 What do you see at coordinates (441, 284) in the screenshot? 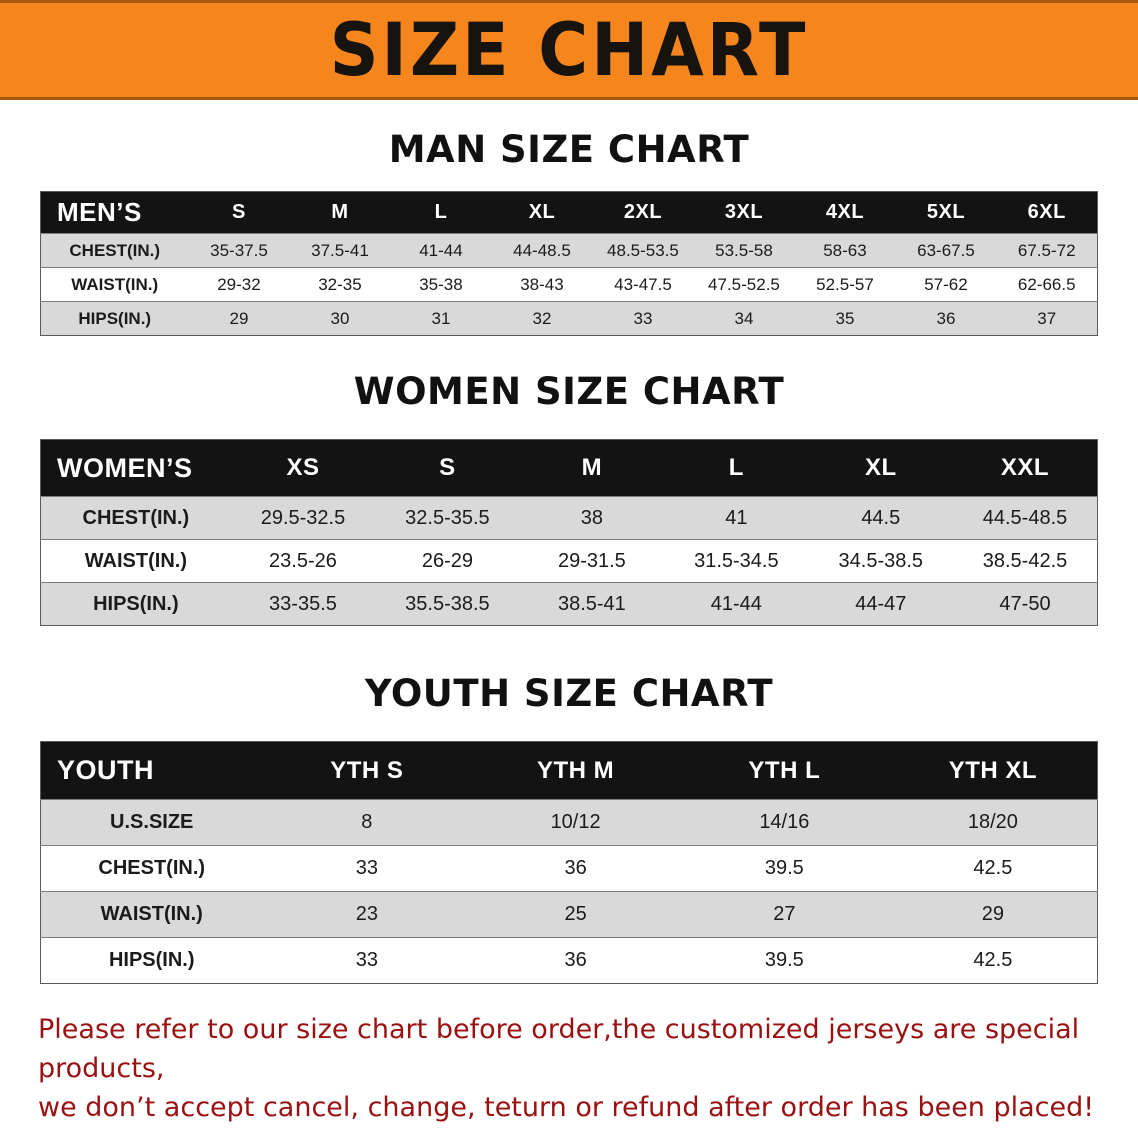
I see `size-value-cell: 35-38` at bounding box center [441, 284].